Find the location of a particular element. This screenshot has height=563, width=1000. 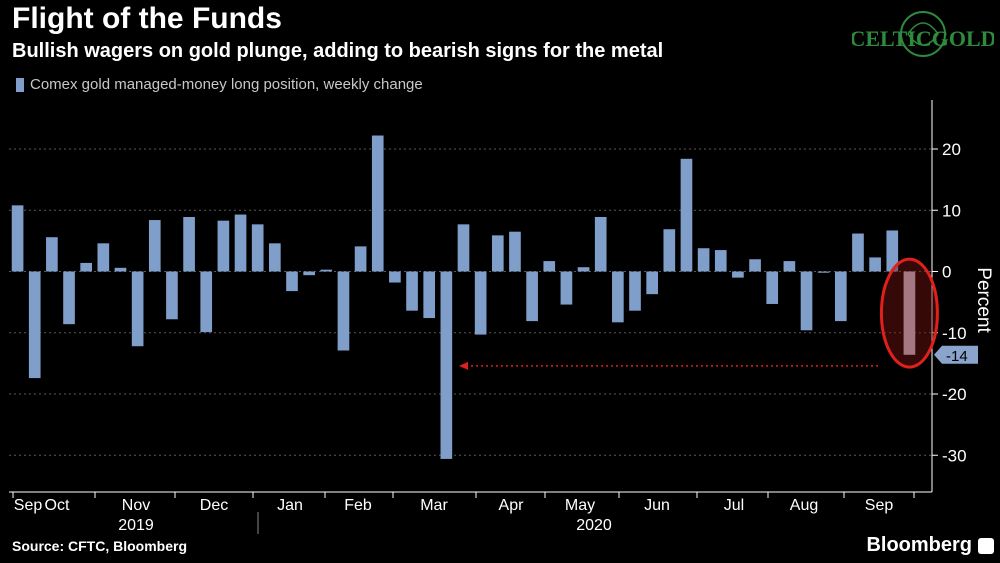

chart-title: Flight of the Funds is located at coordinates (147, 18).